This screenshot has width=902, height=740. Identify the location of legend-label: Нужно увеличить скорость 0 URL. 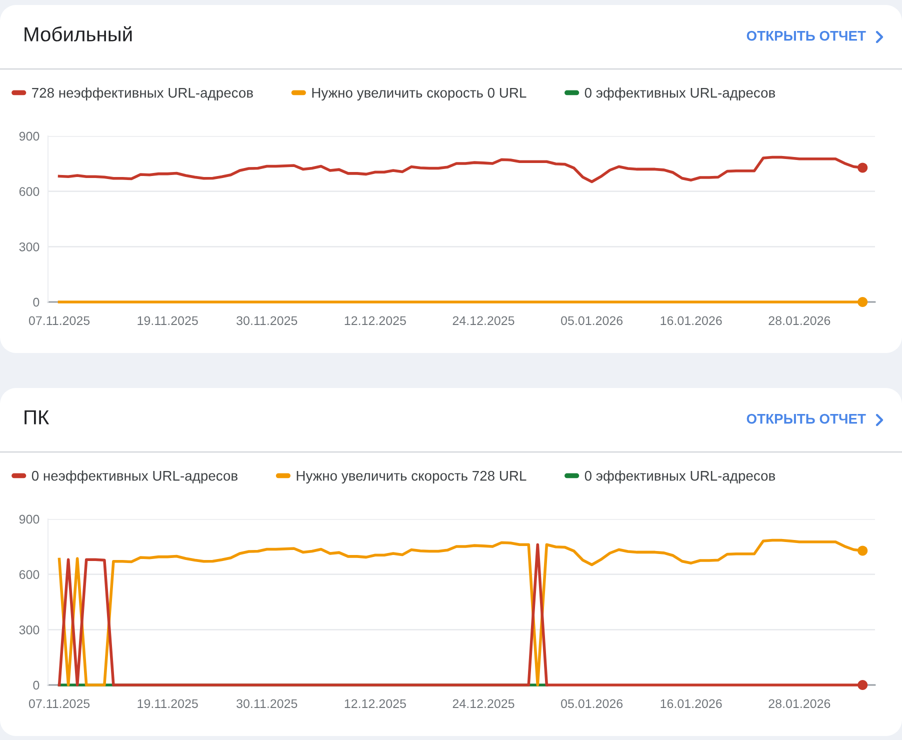
(419, 94).